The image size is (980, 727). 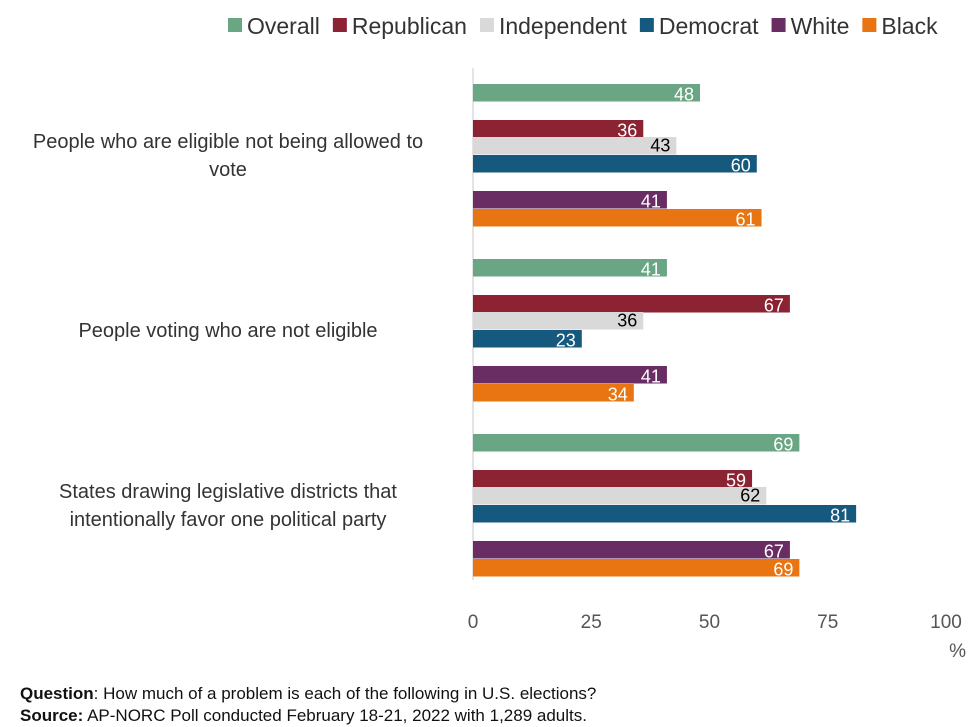 What do you see at coordinates (746, 220) in the screenshot?
I see `bar-value-label: 61` at bounding box center [746, 220].